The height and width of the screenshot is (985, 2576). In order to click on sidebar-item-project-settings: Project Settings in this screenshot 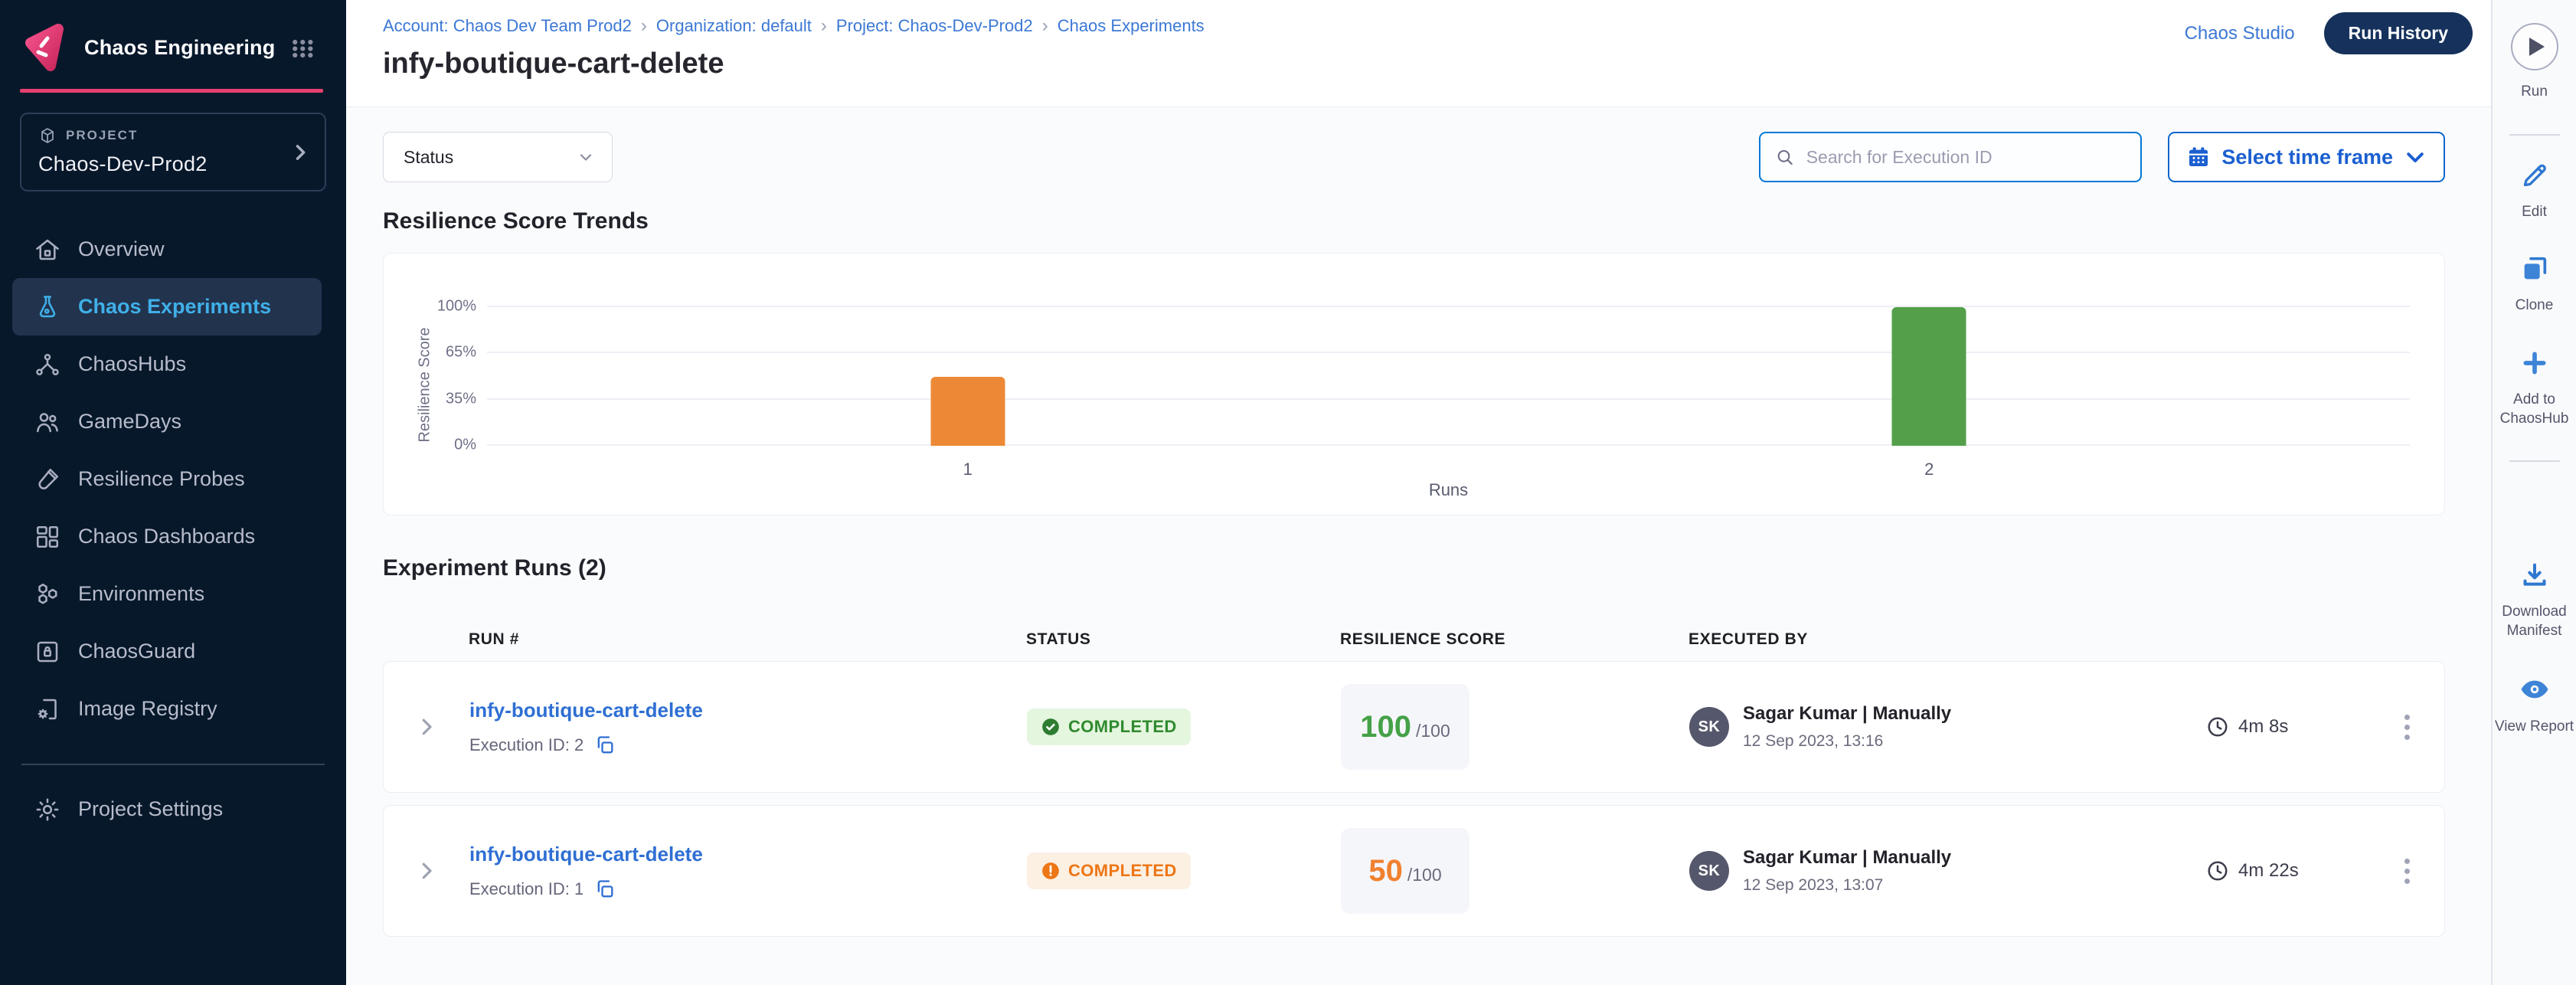, I will do `click(173, 809)`.